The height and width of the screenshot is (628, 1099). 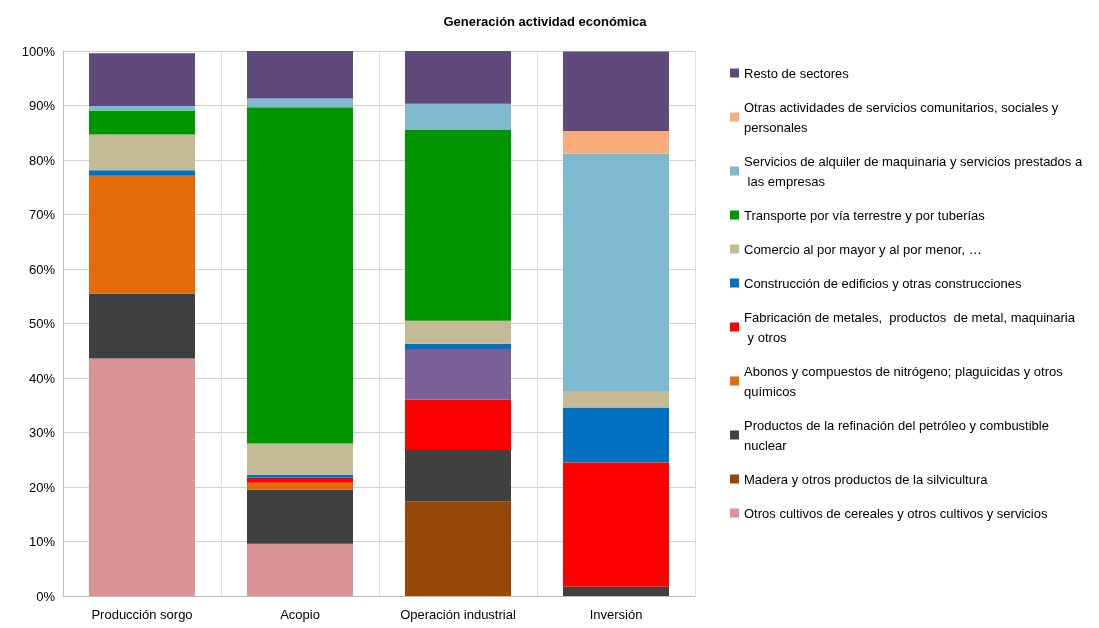 What do you see at coordinates (913, 171) in the screenshot?
I see `legend-label: Servicios de alquiler de maquinaria y servicios prestados a las empresas` at bounding box center [913, 171].